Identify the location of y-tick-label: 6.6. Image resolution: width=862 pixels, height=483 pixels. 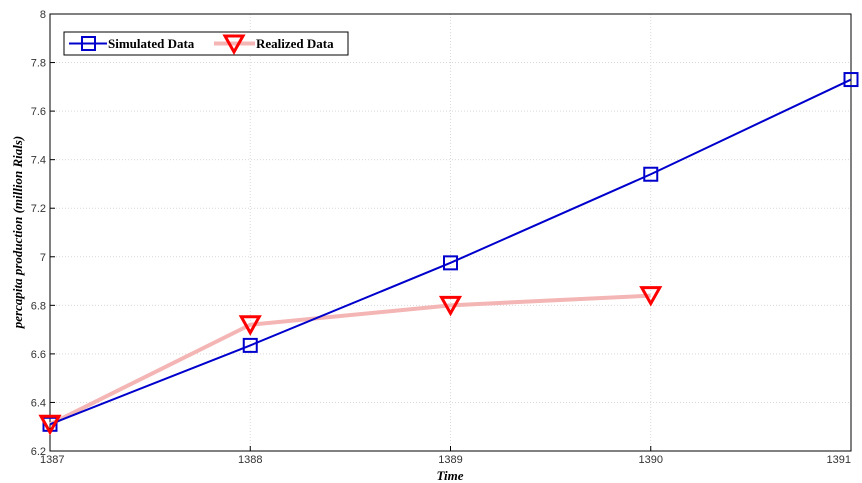
(38, 355).